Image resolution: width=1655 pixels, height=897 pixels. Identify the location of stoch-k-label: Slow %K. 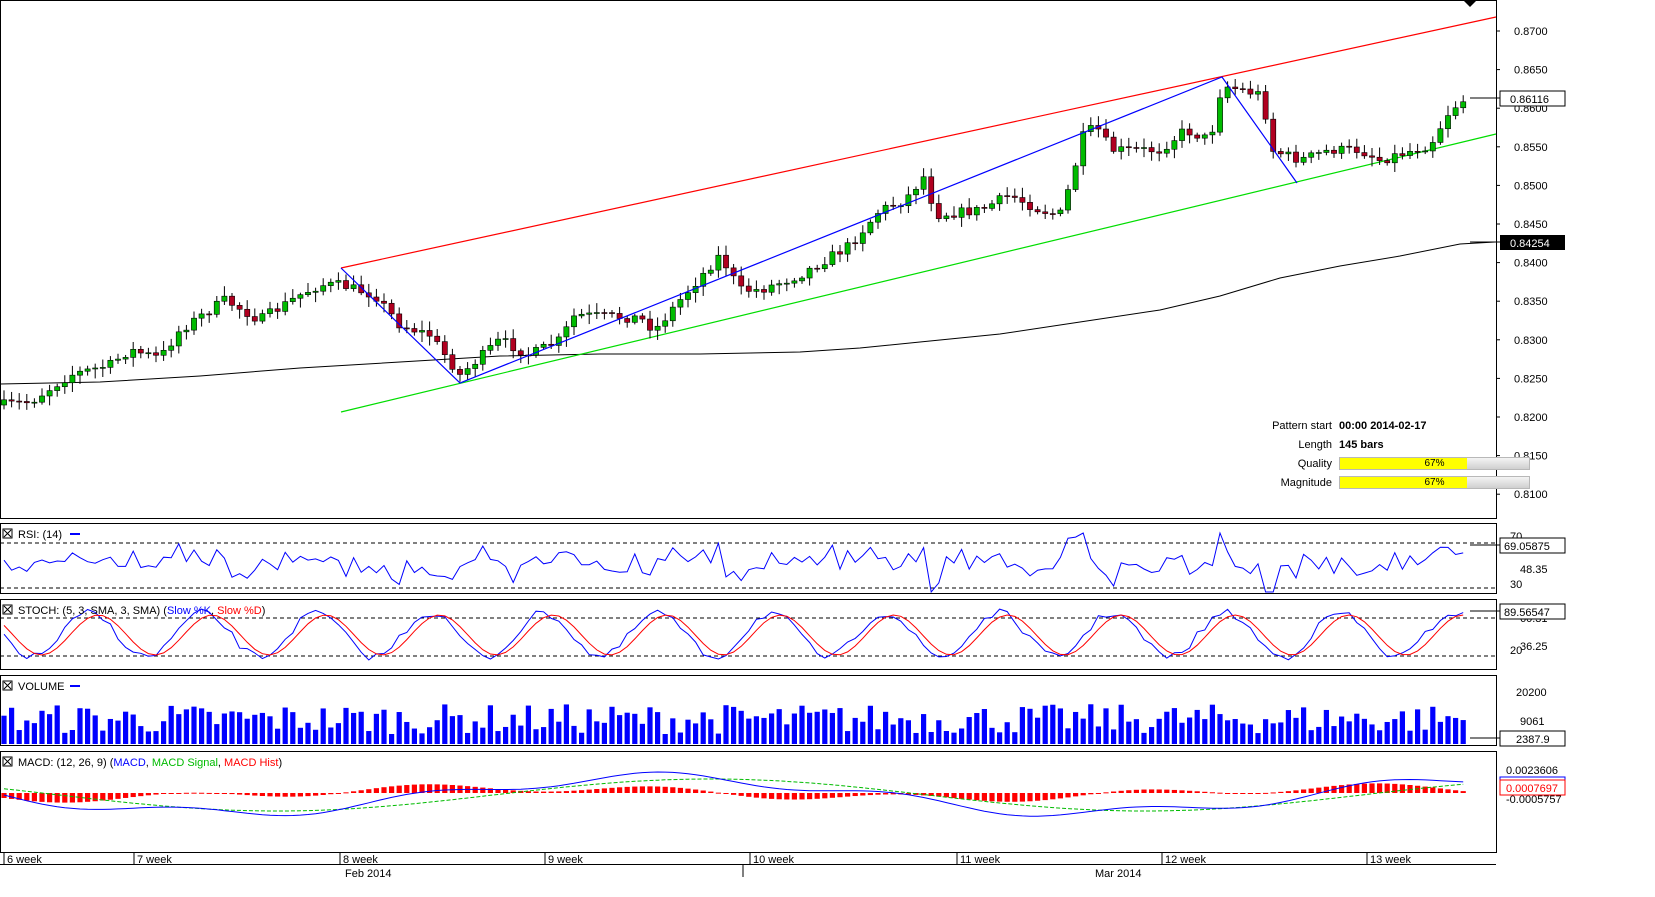
(189, 611).